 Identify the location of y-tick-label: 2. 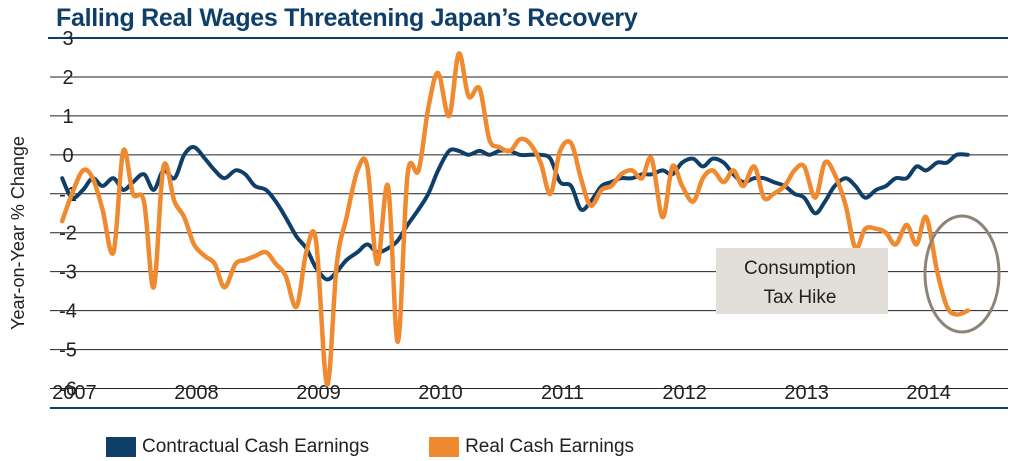
(67, 78).